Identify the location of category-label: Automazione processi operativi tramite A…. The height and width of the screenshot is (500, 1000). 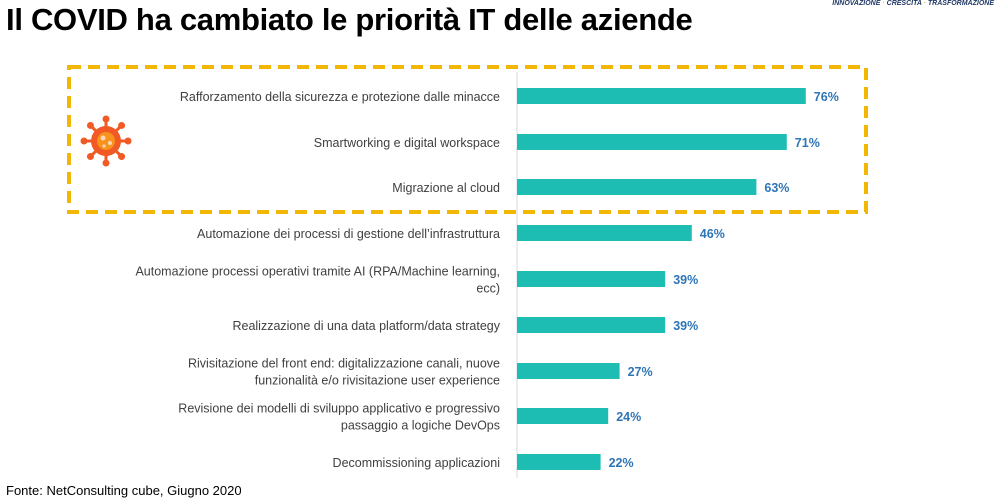
(317, 272).